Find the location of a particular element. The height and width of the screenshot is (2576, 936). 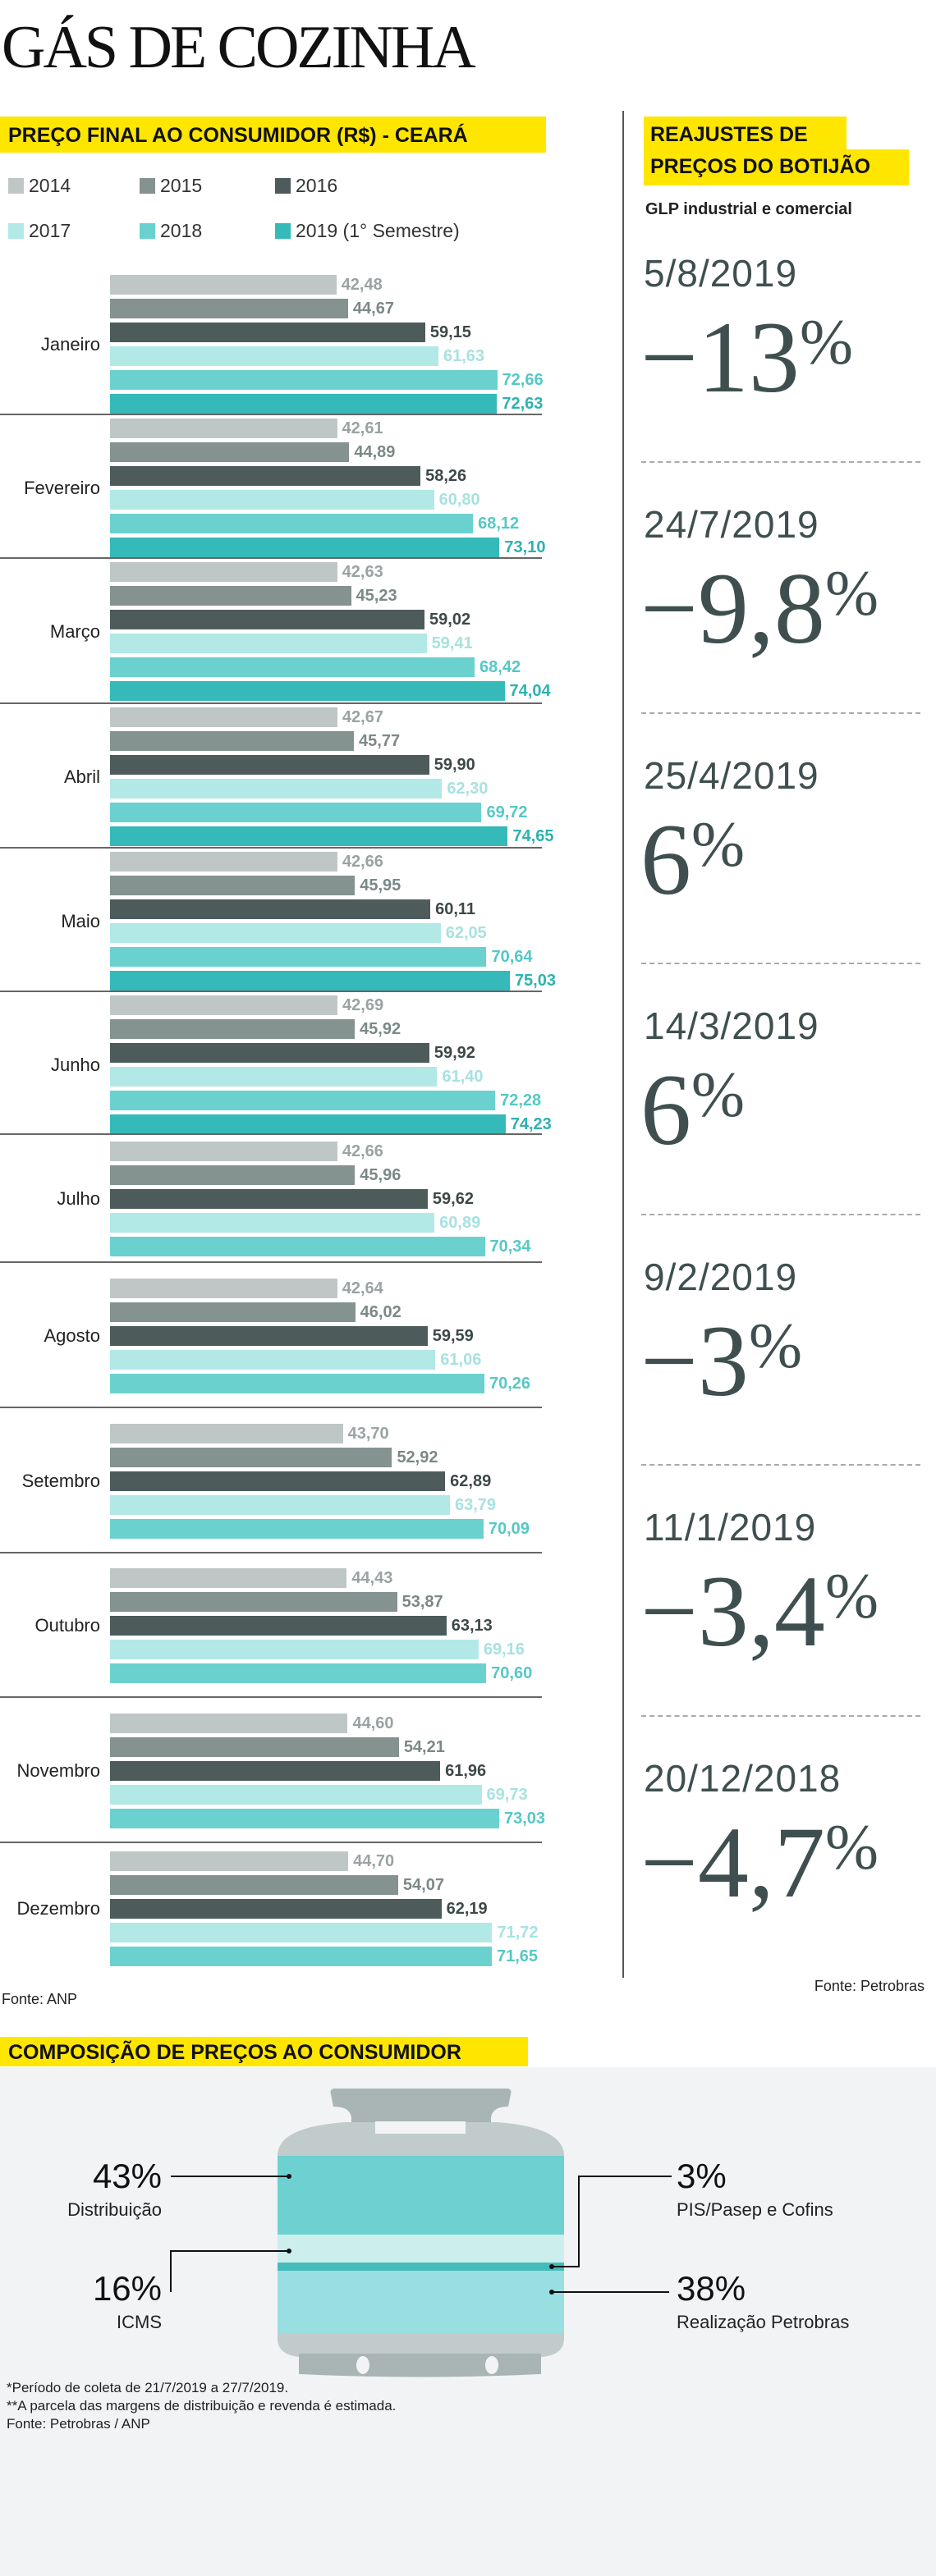

bar-value-label: 53,87 is located at coordinates (422, 1602).